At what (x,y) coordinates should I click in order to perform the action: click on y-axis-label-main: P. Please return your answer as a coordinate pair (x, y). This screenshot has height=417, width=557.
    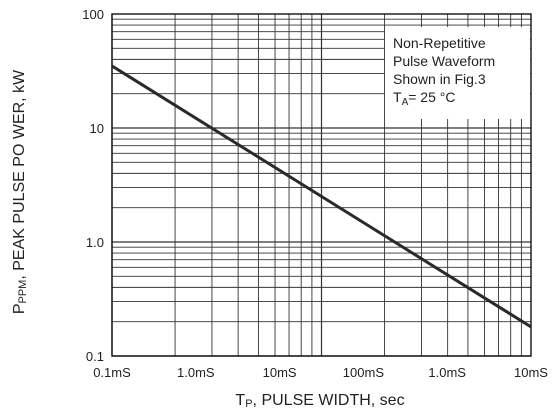
    Looking at the image, I should click on (19, 309).